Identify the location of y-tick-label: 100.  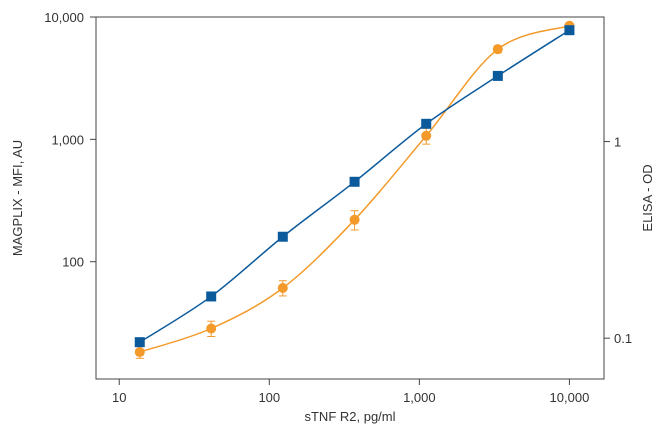
(73, 262).